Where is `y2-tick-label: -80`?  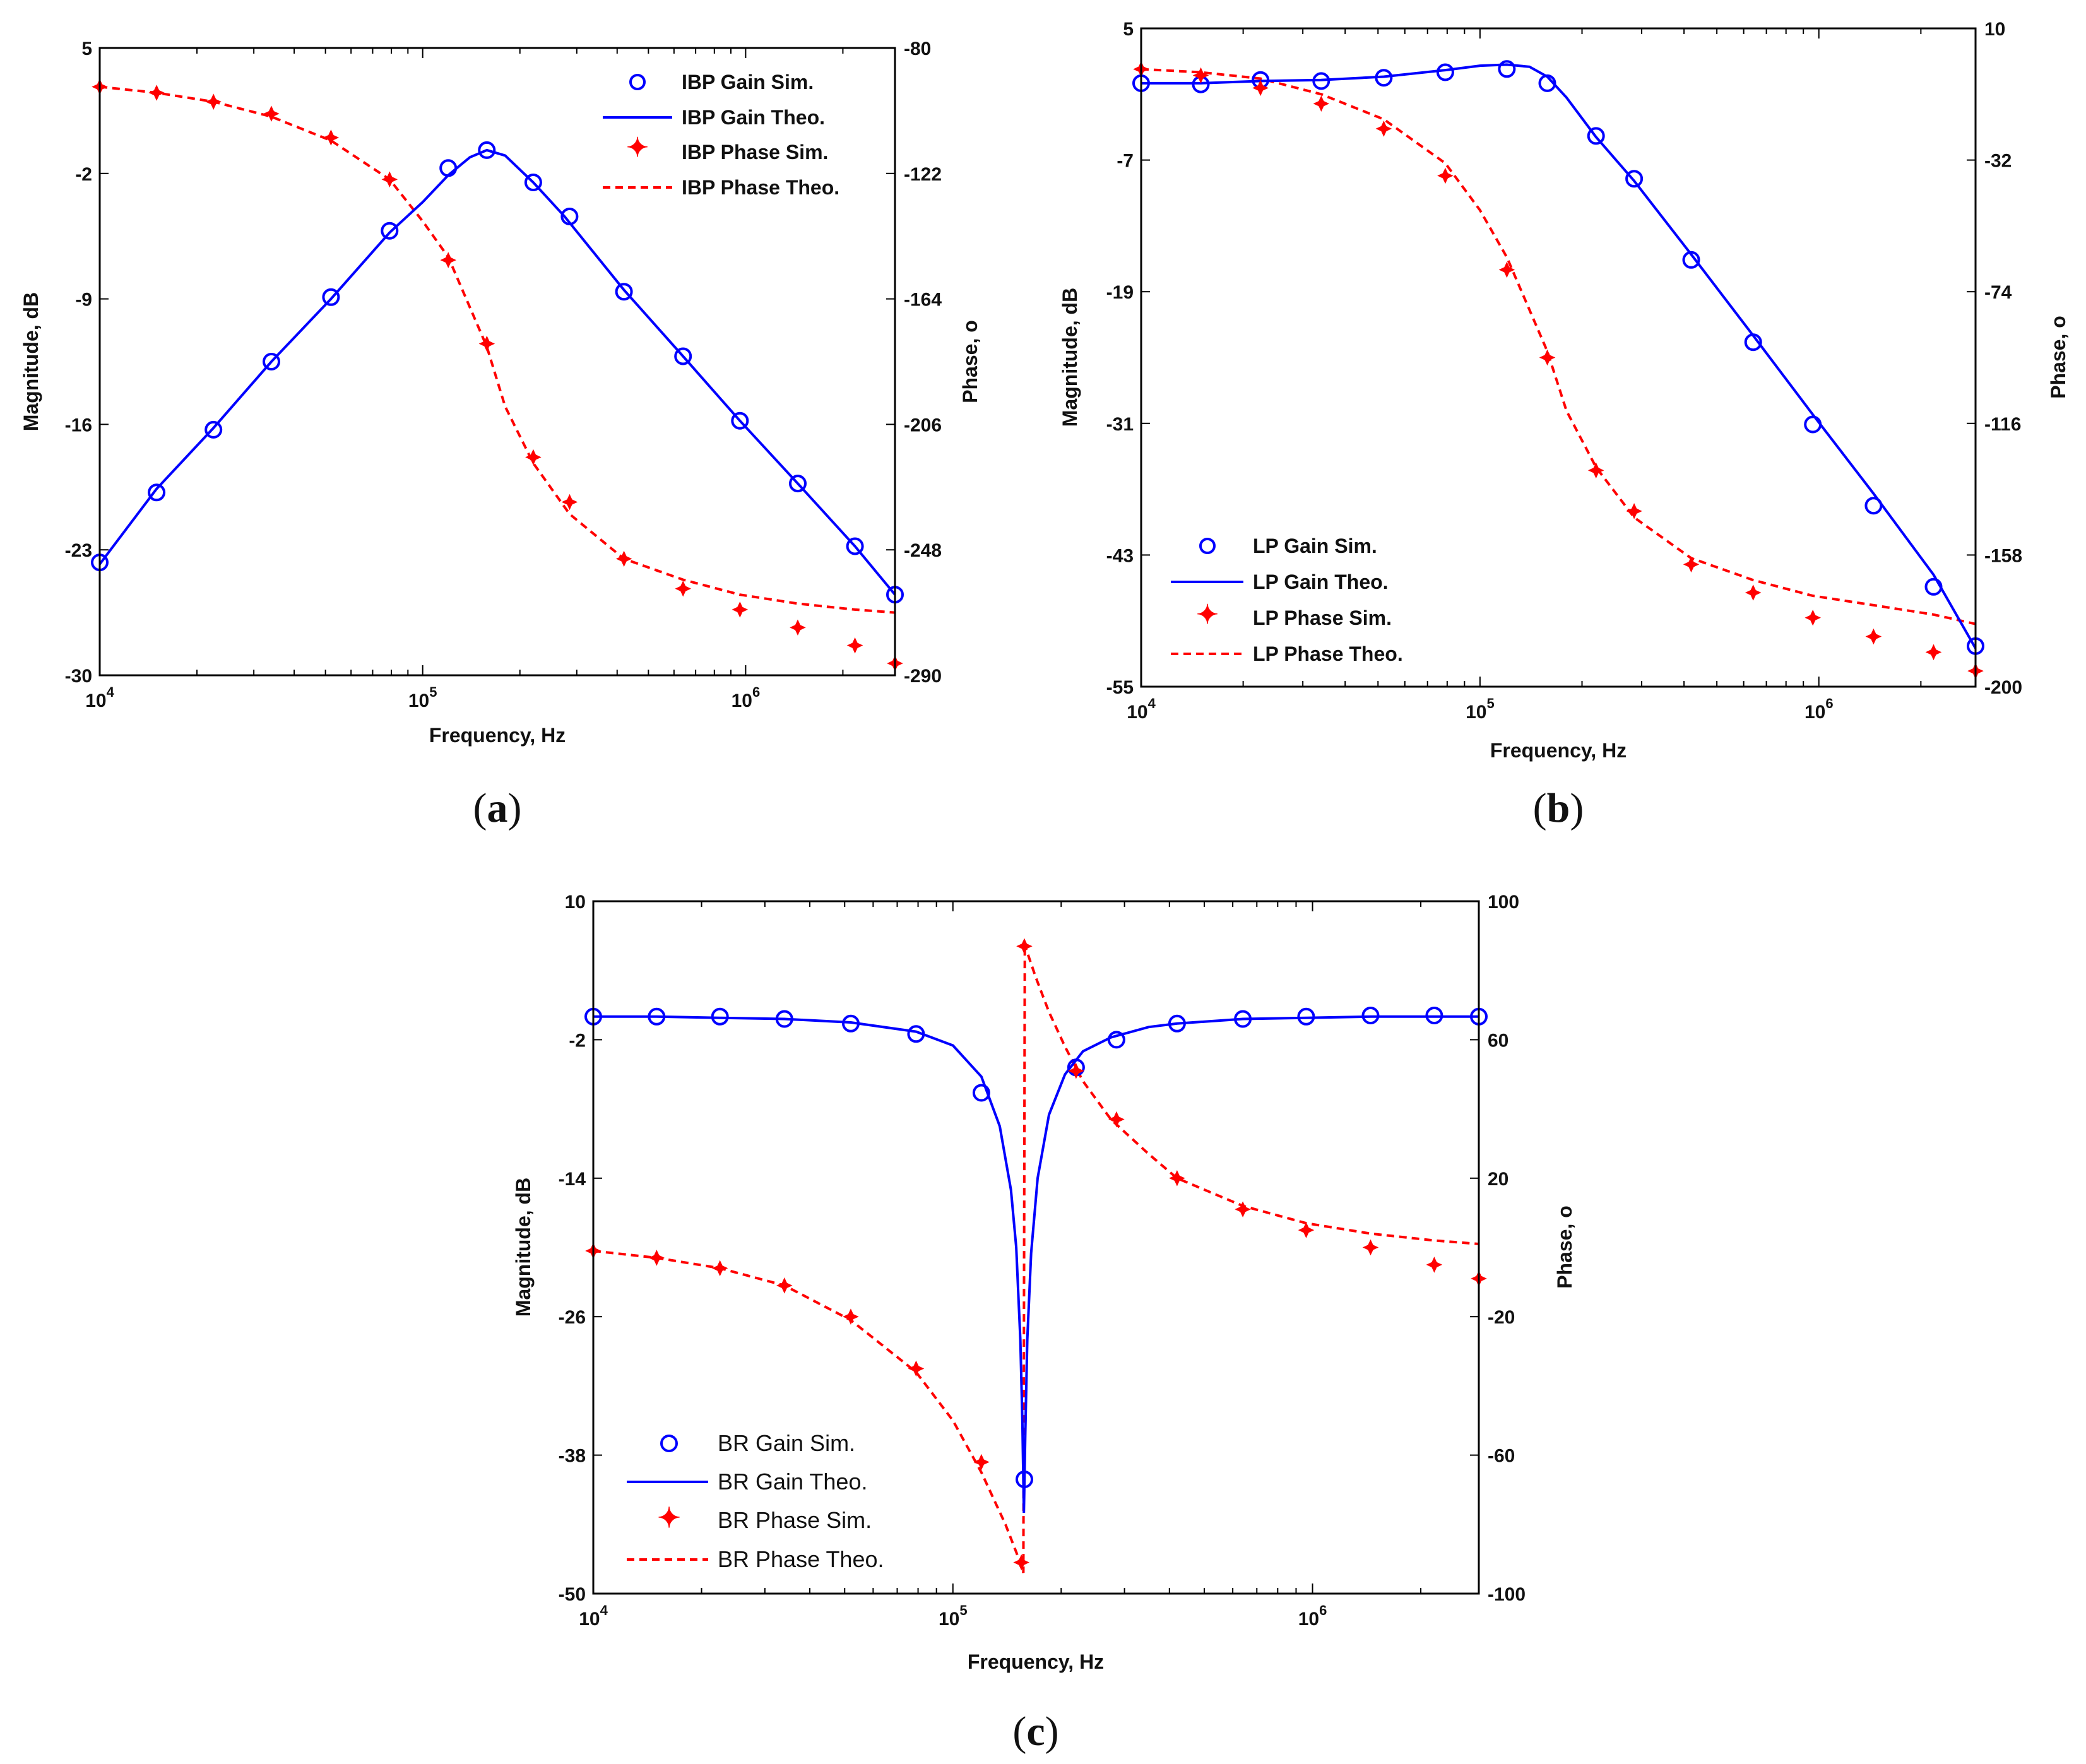 y2-tick-label: -80 is located at coordinates (917, 48).